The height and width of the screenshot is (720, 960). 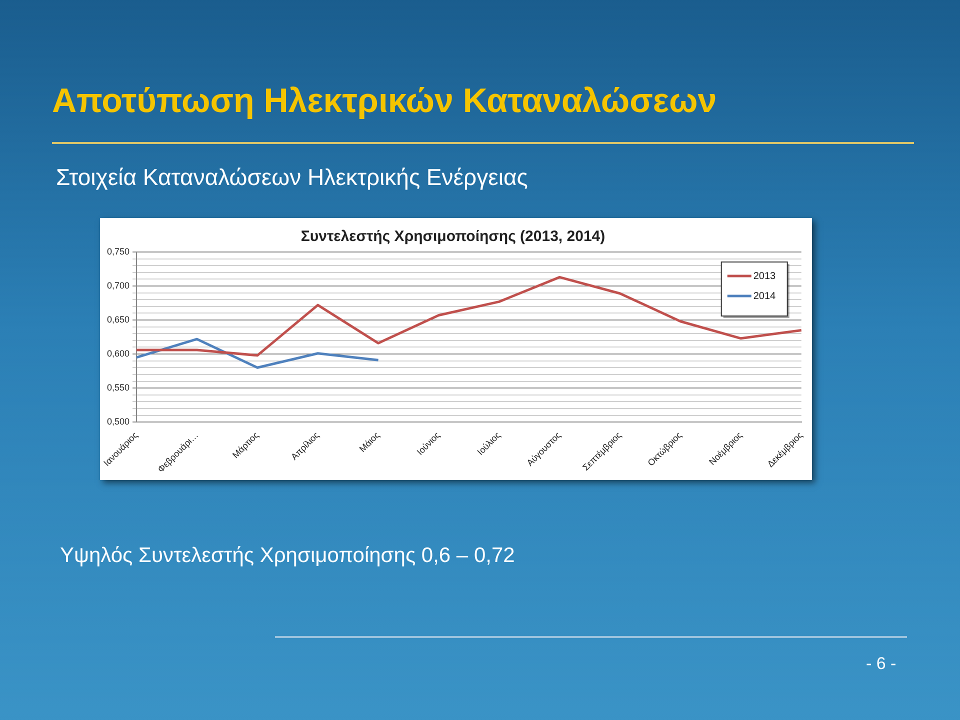 I want to click on y-tick-label: 0,550, so click(x=118, y=387).